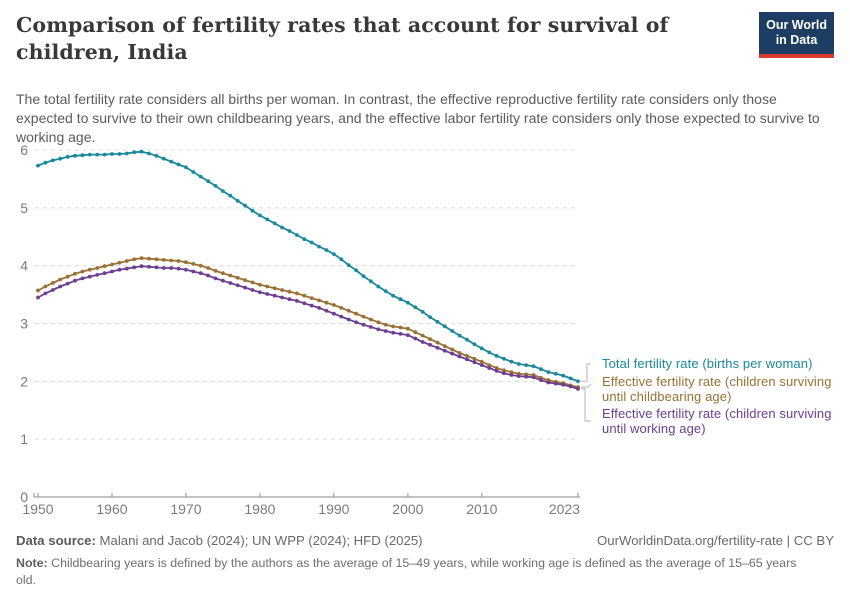 This screenshot has height=600, width=850. What do you see at coordinates (82, 155) in the screenshot?
I see `series-0-point-1956` at bounding box center [82, 155].